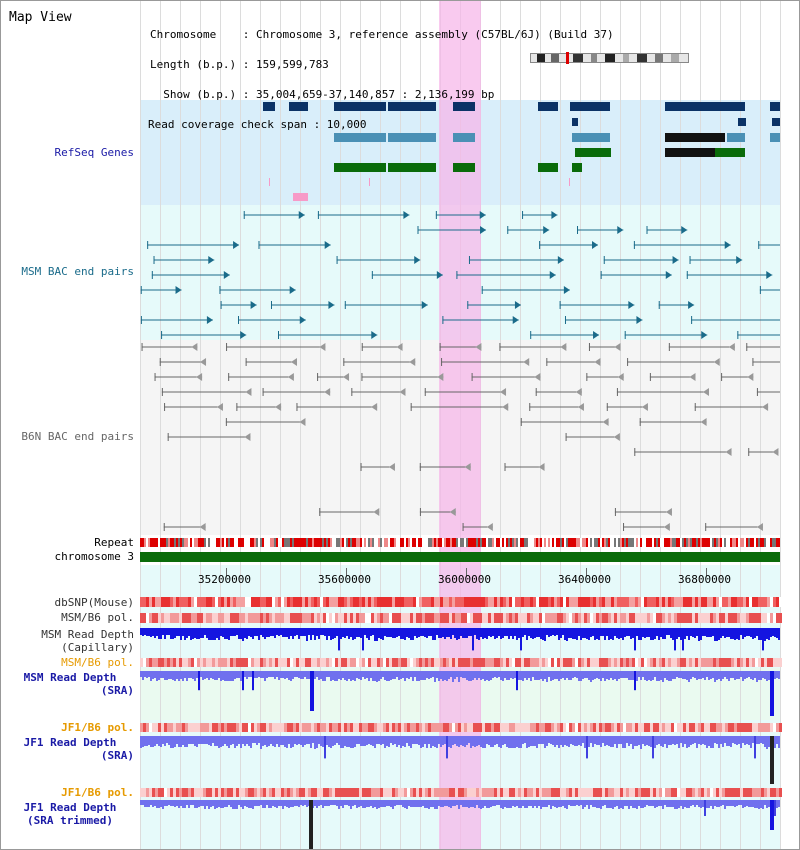 The width and height of the screenshot is (800, 850). I want to click on label-refseq: RefSeq Genes, so click(94, 152).